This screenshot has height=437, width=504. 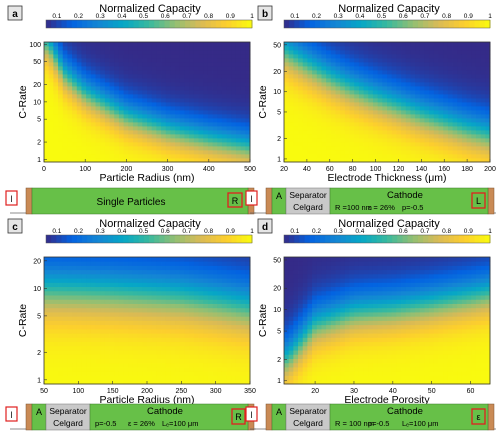 I want to click on colorbar-tick-label: 0.1, so click(x=56, y=231).